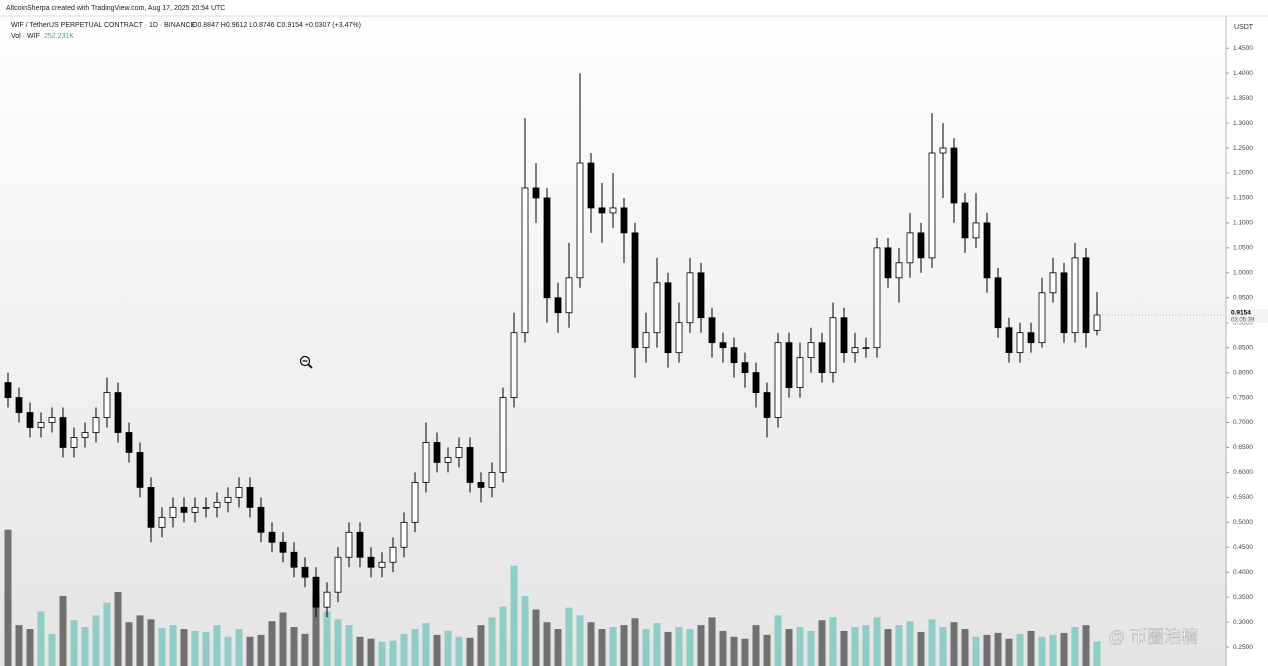 Image resolution: width=1268 pixels, height=666 pixels. What do you see at coordinates (1243, 447) in the screenshot?
I see `y-tick-label: 0.6500` at bounding box center [1243, 447].